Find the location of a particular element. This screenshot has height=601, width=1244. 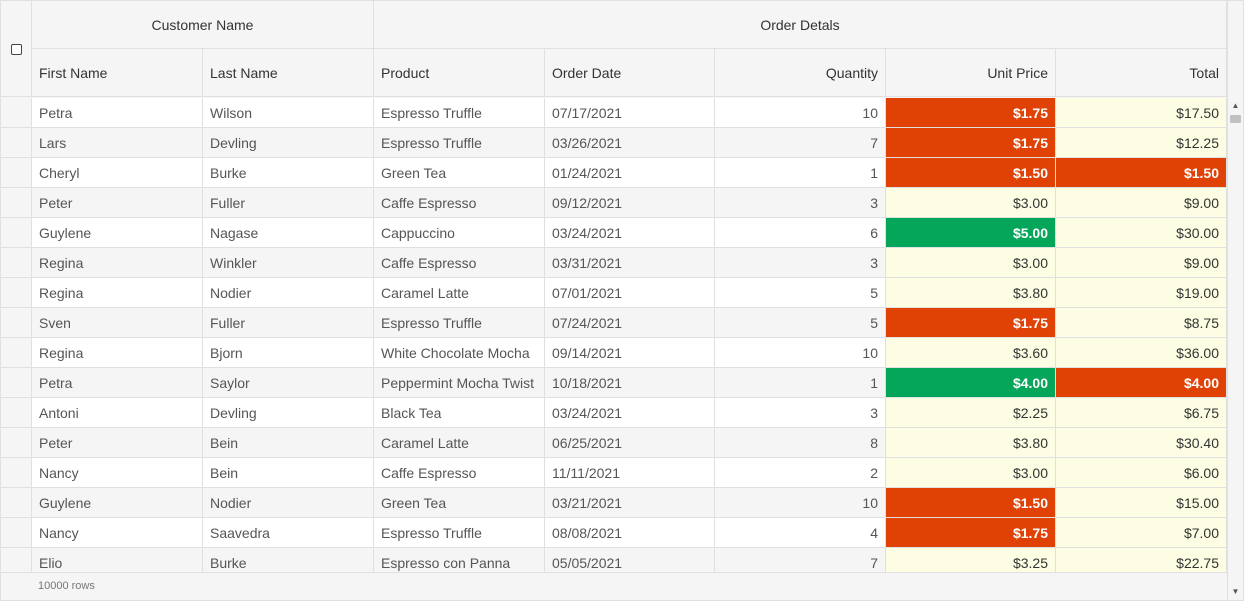

cell-quantity: 7 is located at coordinates (800, 560).